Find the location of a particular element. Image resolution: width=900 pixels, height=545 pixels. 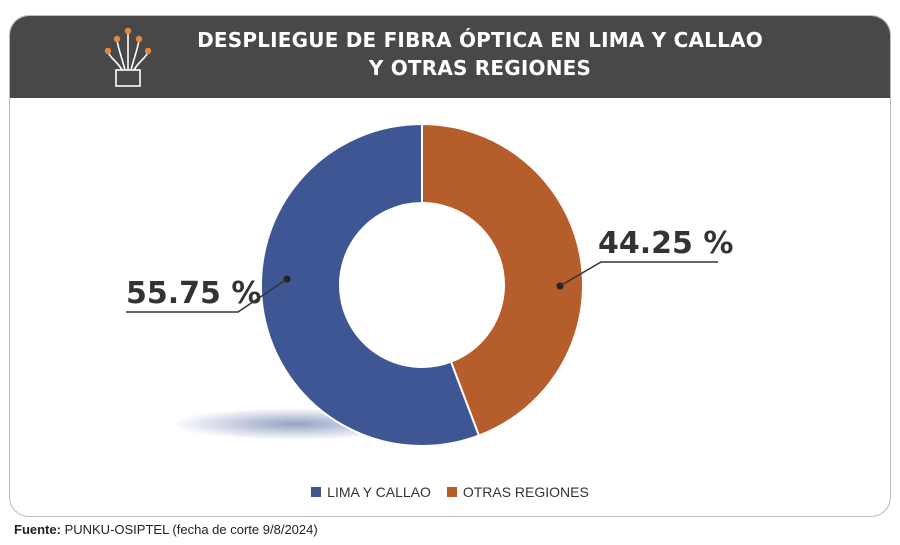

source-label: Fuente: is located at coordinates (37, 529).